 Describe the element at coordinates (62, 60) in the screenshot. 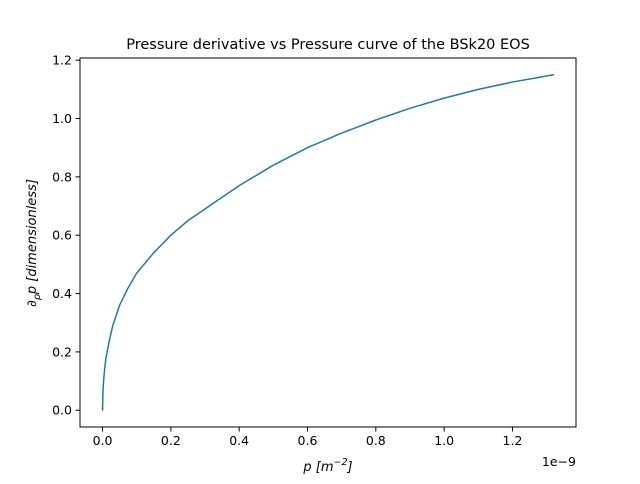

I see `y-tick-label: 1.2` at that location.